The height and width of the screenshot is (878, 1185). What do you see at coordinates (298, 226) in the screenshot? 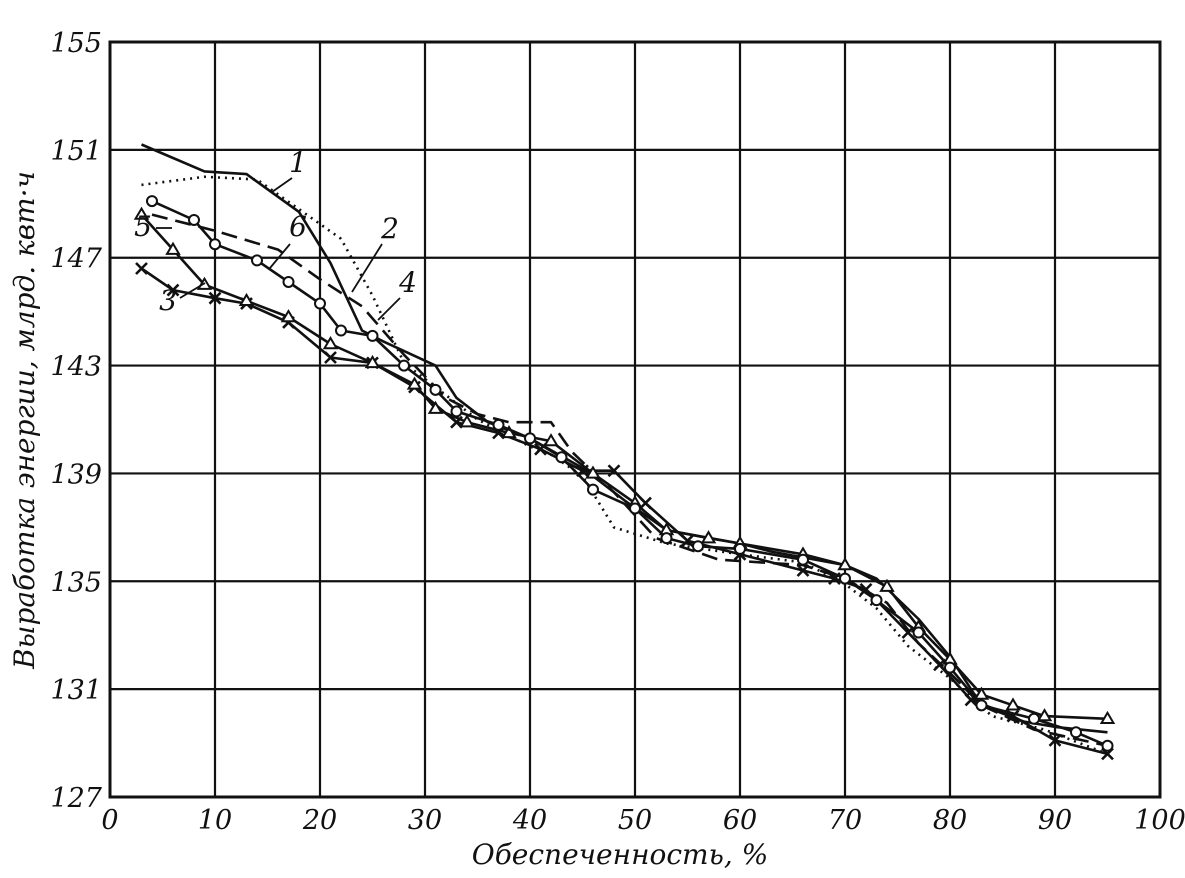
I see `series-label-6: 6` at bounding box center [298, 226].